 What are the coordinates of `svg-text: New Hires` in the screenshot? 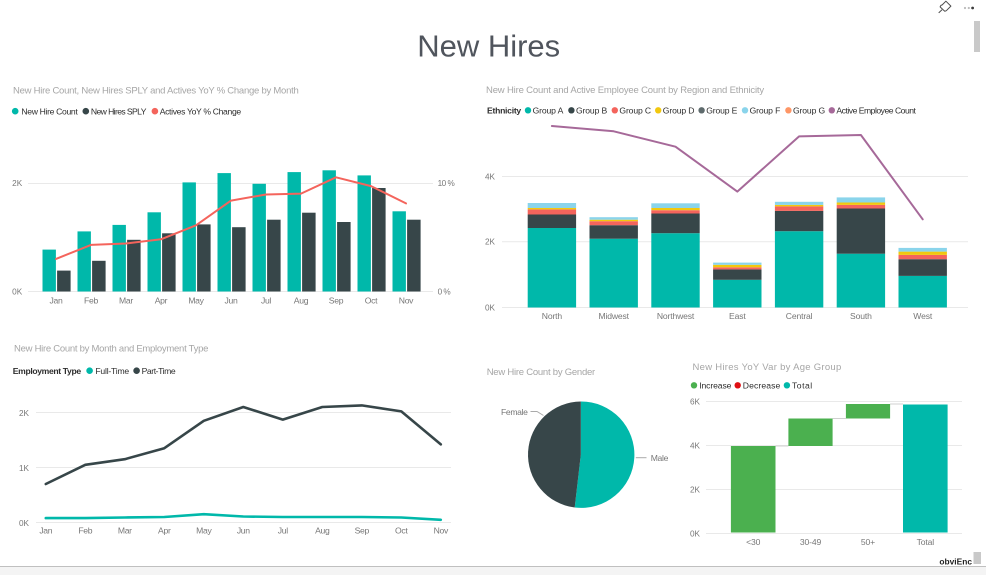 It's located at (488, 46).